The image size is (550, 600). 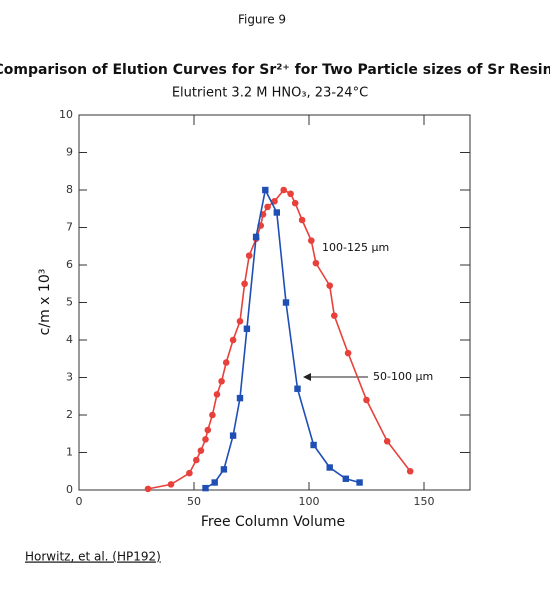 I want to click on y-tick-label: 6, so click(x=69, y=264).